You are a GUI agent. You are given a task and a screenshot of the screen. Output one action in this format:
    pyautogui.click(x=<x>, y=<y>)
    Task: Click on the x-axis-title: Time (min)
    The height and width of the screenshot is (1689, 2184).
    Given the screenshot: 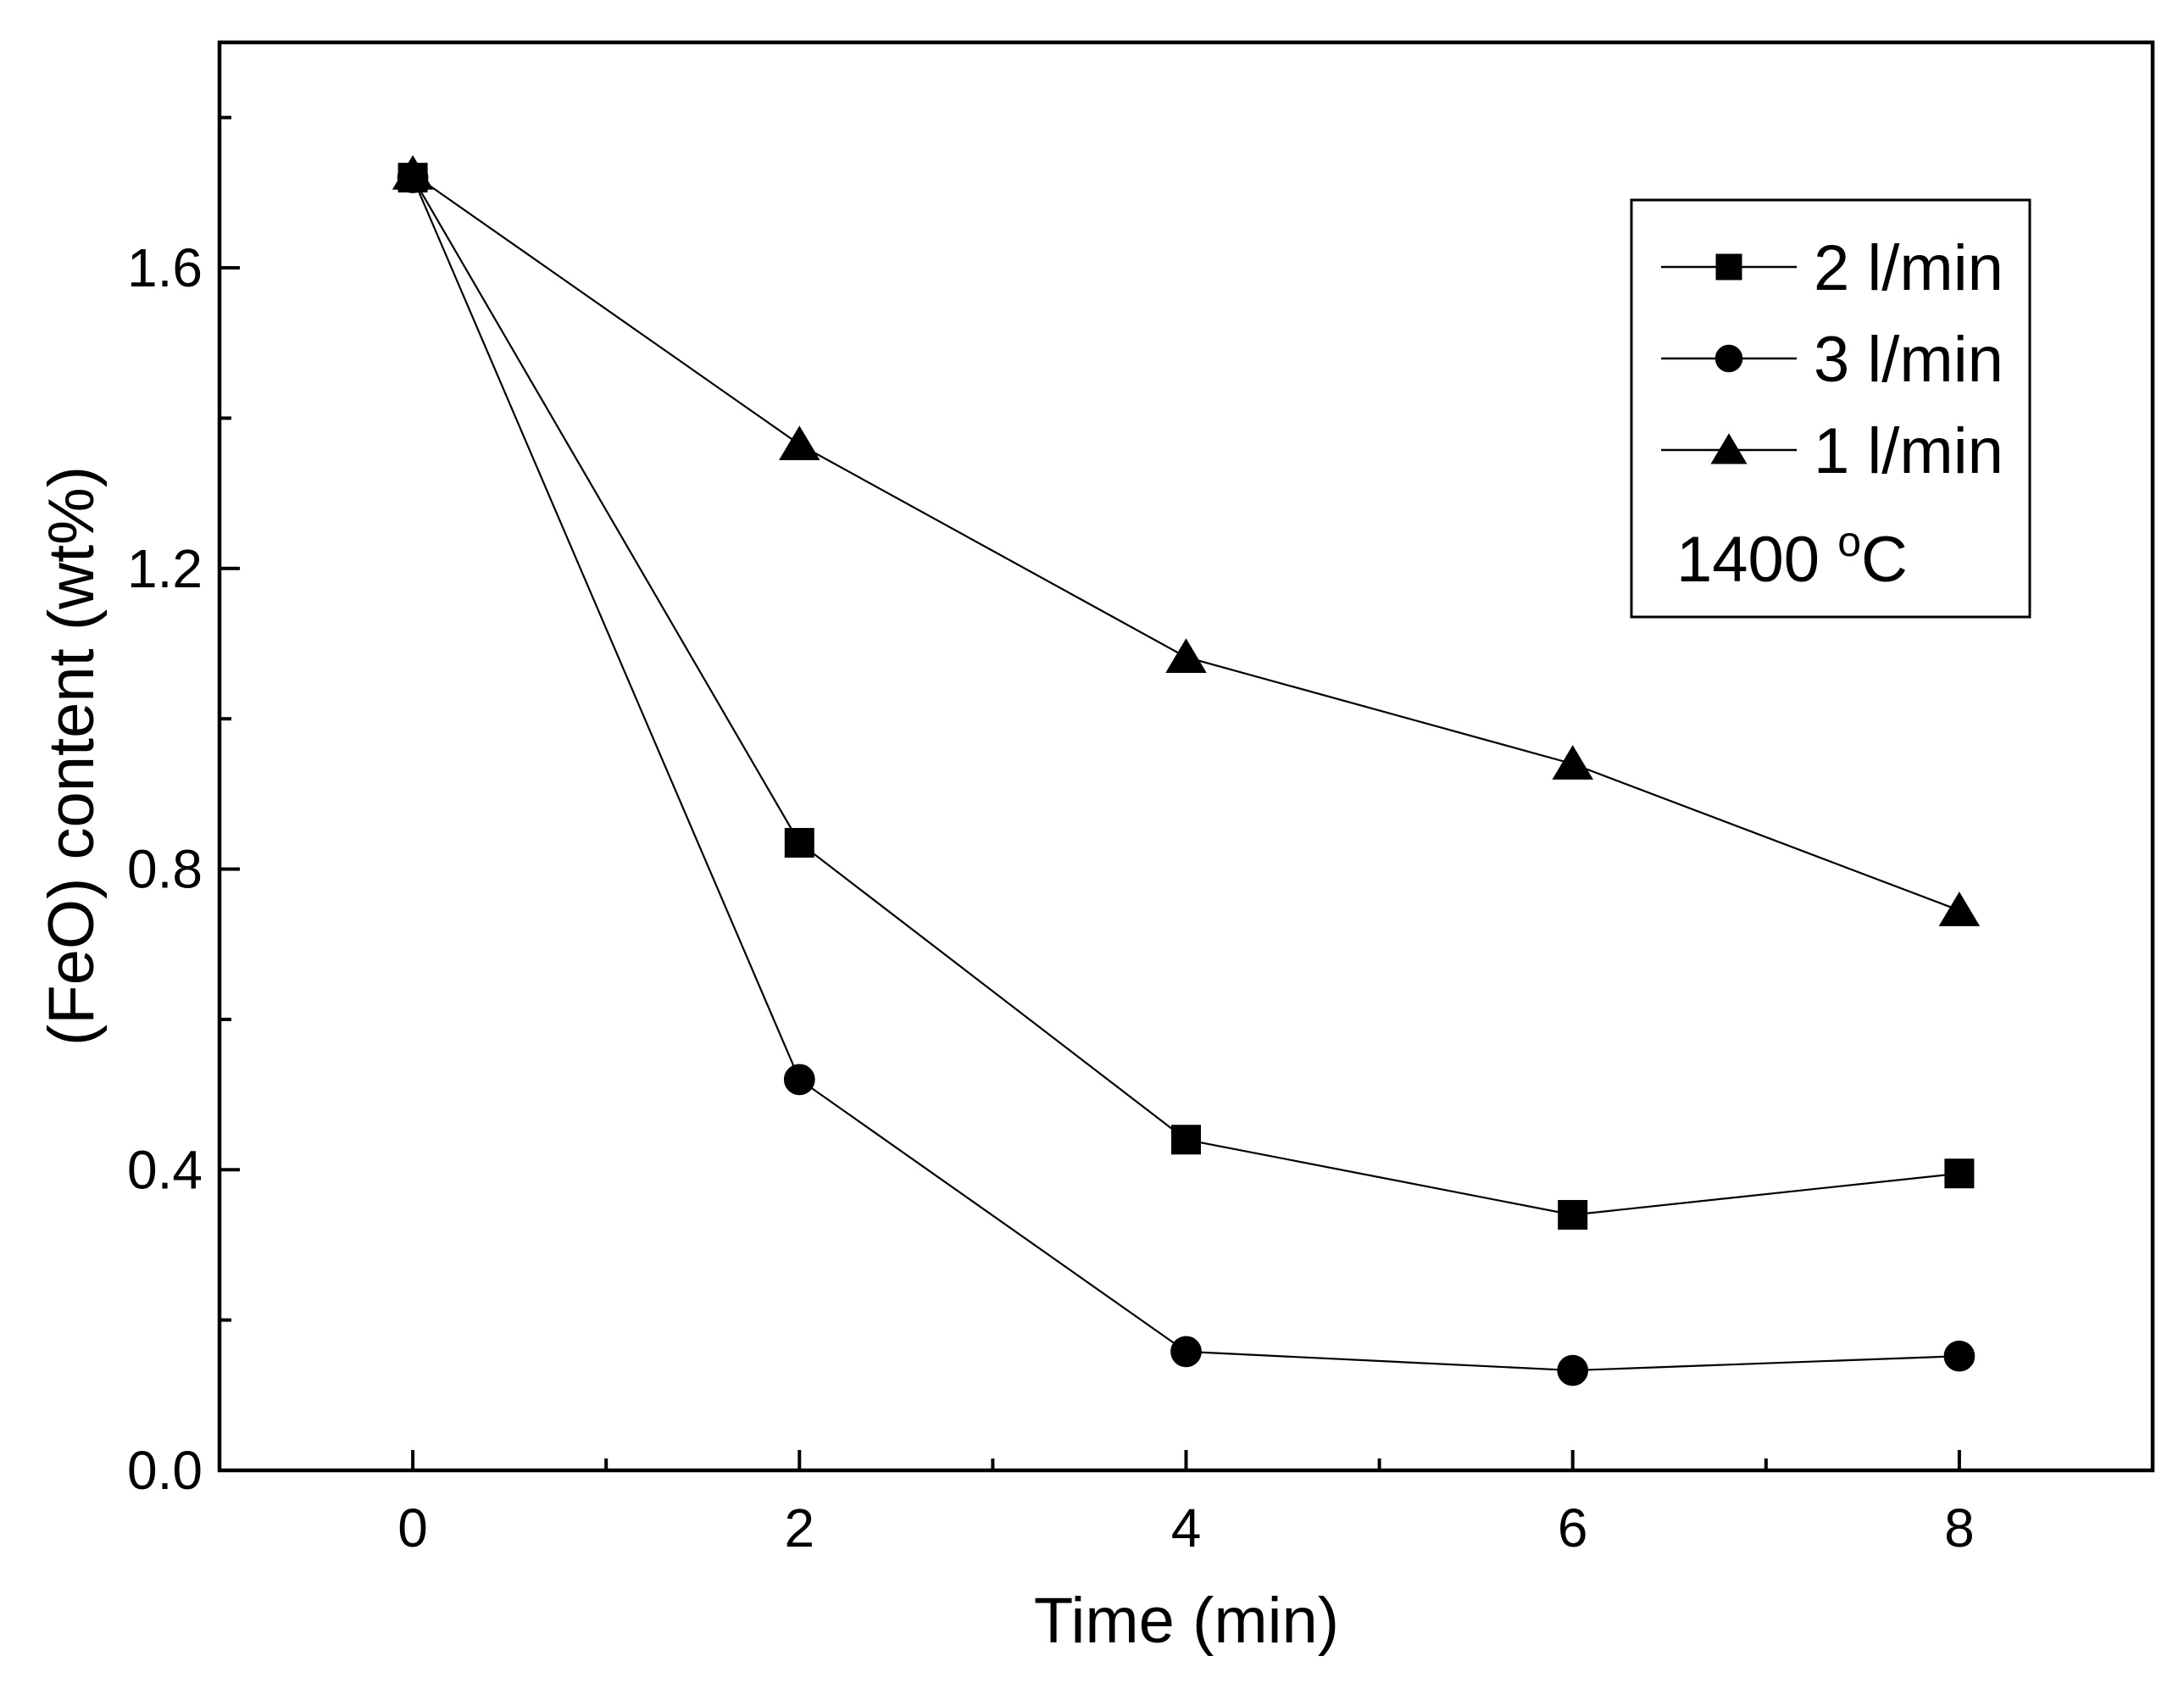 What is the action you would take?
    pyautogui.click(x=1186, y=1621)
    